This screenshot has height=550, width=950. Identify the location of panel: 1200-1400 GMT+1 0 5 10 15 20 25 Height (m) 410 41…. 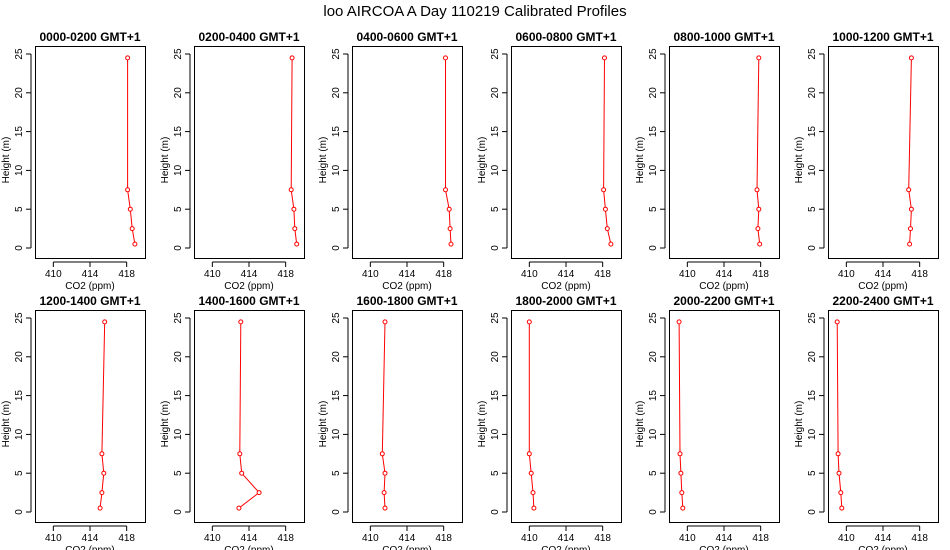
(73, 422).